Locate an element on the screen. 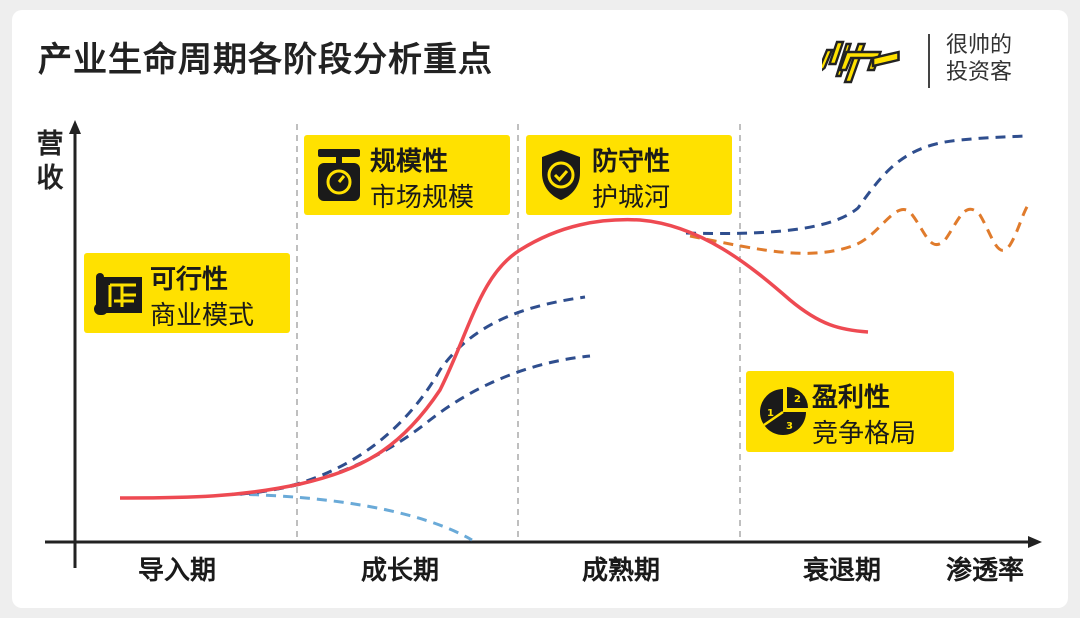 Image resolution: width=1080 pixels, height=618 pixels. svg-text: 1 is located at coordinates (770, 413).